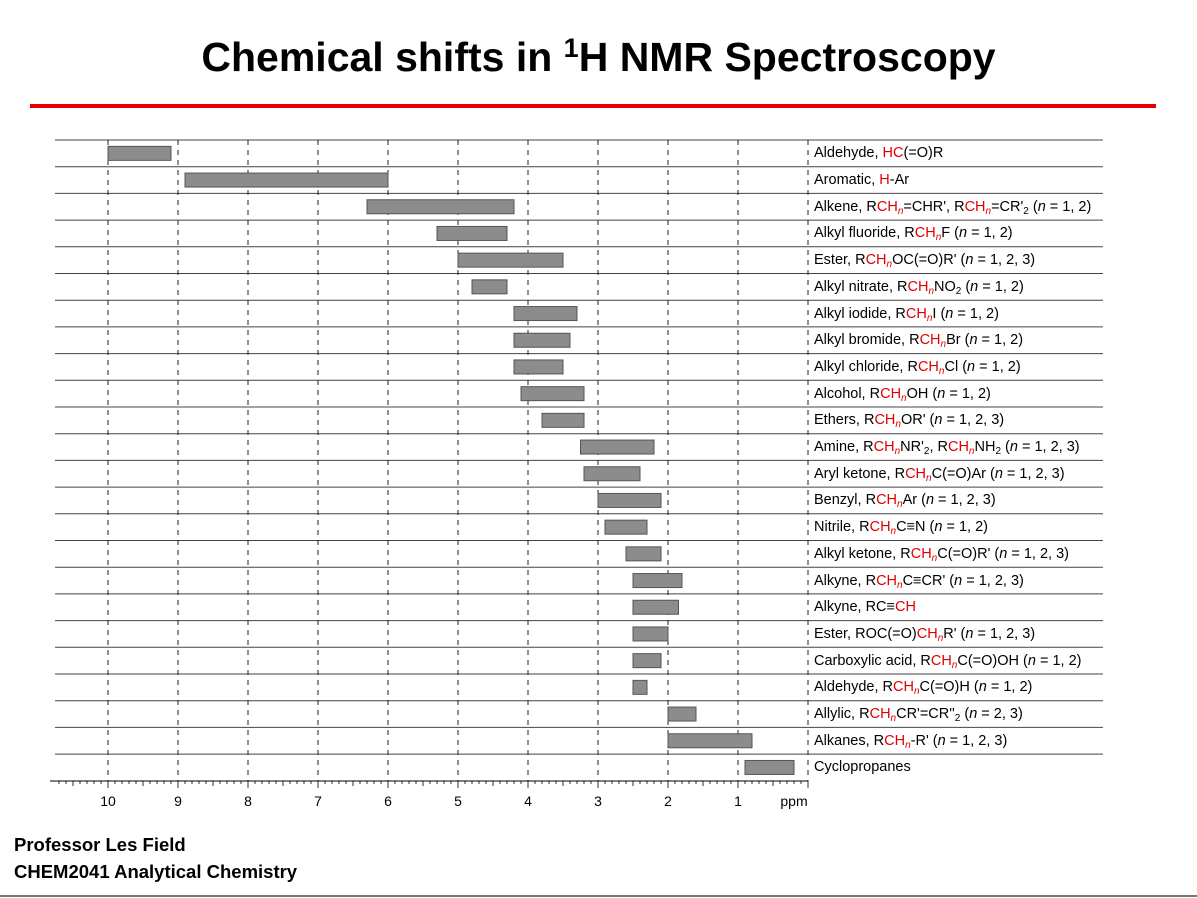 The height and width of the screenshot is (898, 1197). What do you see at coordinates (929, 260) in the screenshot?
I see `label-segment: OC(=O)R' (` at bounding box center [929, 260].